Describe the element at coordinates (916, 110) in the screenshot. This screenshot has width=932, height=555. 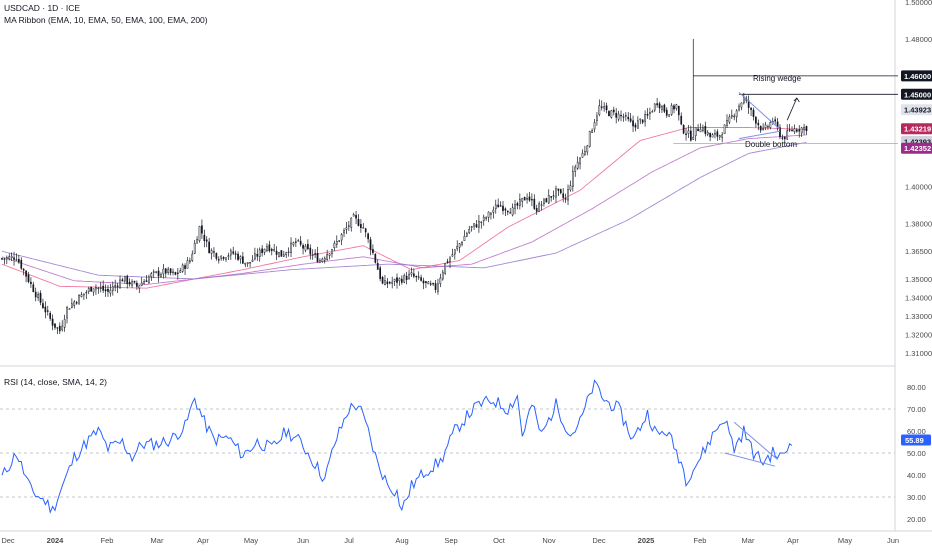
I see `close-price-badge-bg` at that location.